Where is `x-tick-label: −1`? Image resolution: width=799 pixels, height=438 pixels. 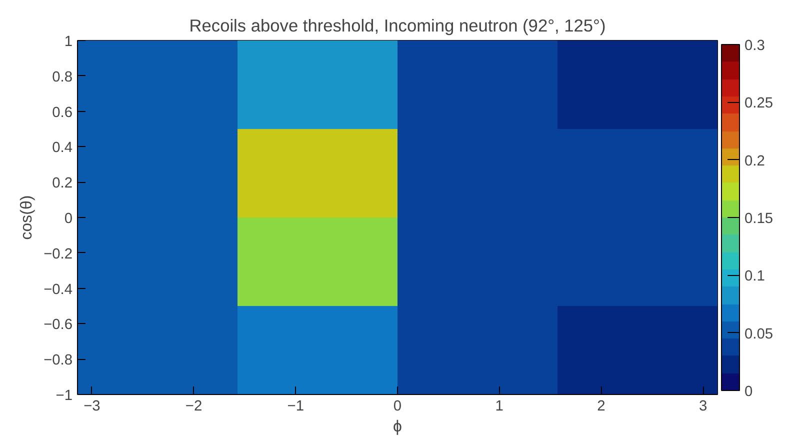
x-tick-label: −1 is located at coordinates (295, 406).